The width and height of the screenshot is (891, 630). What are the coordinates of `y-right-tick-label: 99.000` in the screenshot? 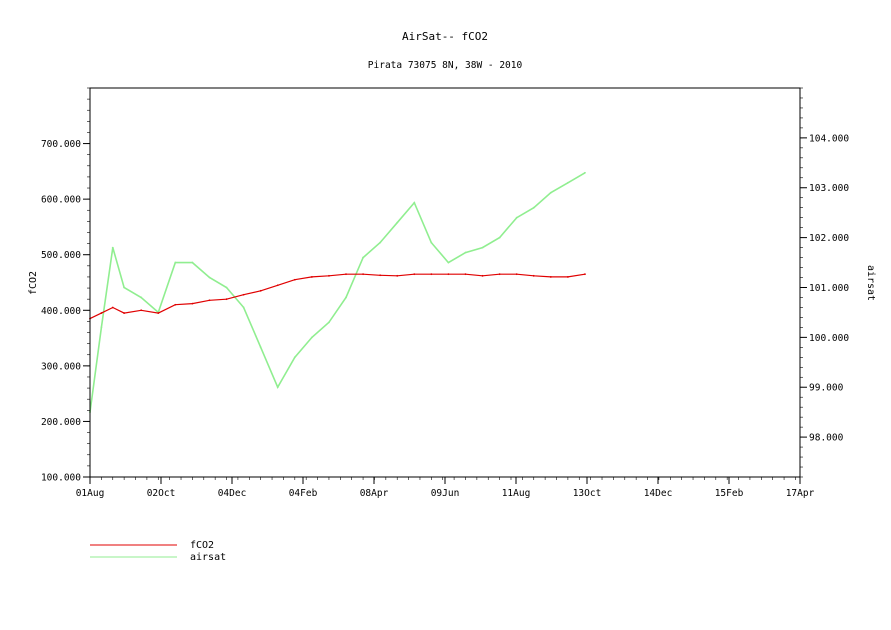 It's located at (826, 388).